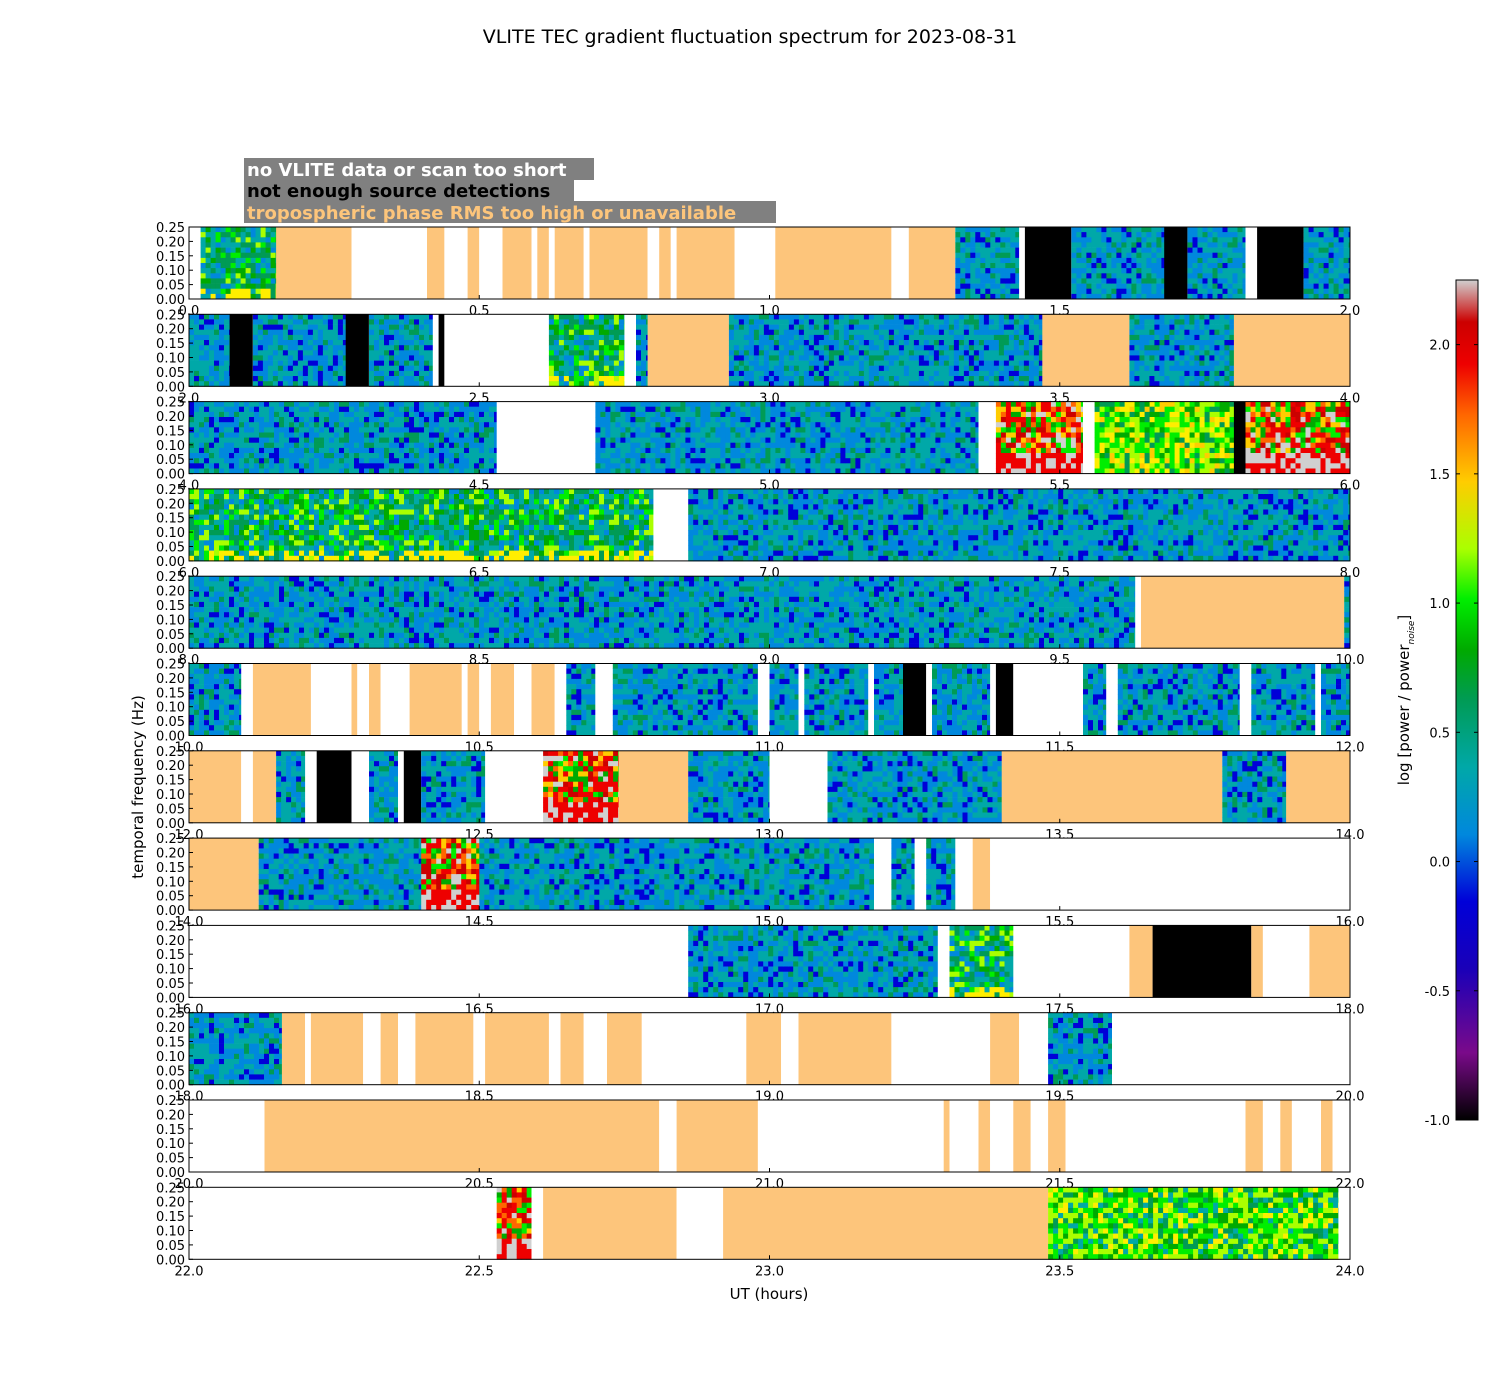 This screenshot has height=1400, width=1500. Describe the element at coordinates (1327, 263) in the screenshot. I see `data-segment` at that location.